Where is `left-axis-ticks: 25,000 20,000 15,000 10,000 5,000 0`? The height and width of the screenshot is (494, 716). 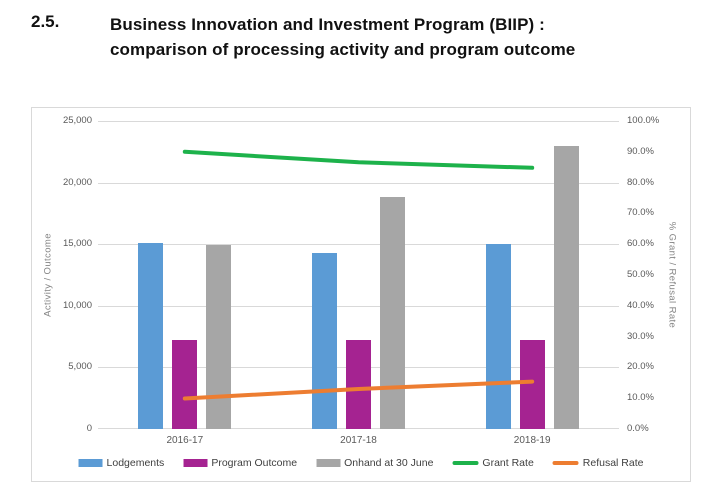
left-axis-ticks: 25,000 20,000 15,000 10,000 5,000 0 is located at coordinates (62, 274).